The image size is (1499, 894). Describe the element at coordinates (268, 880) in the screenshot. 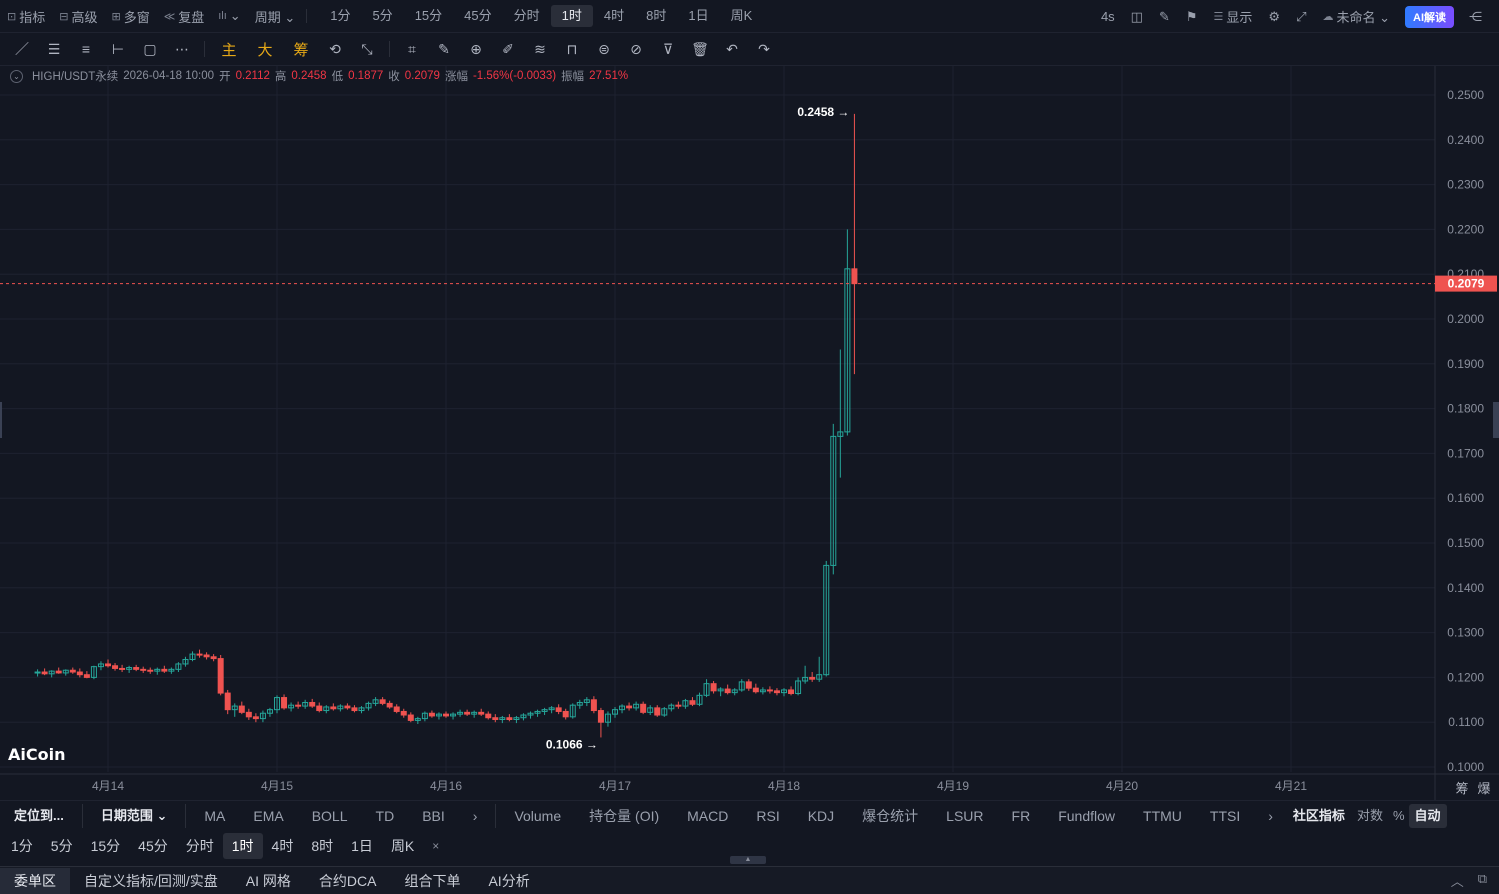

I see `panel-tab-2: AI 网格` at that location.